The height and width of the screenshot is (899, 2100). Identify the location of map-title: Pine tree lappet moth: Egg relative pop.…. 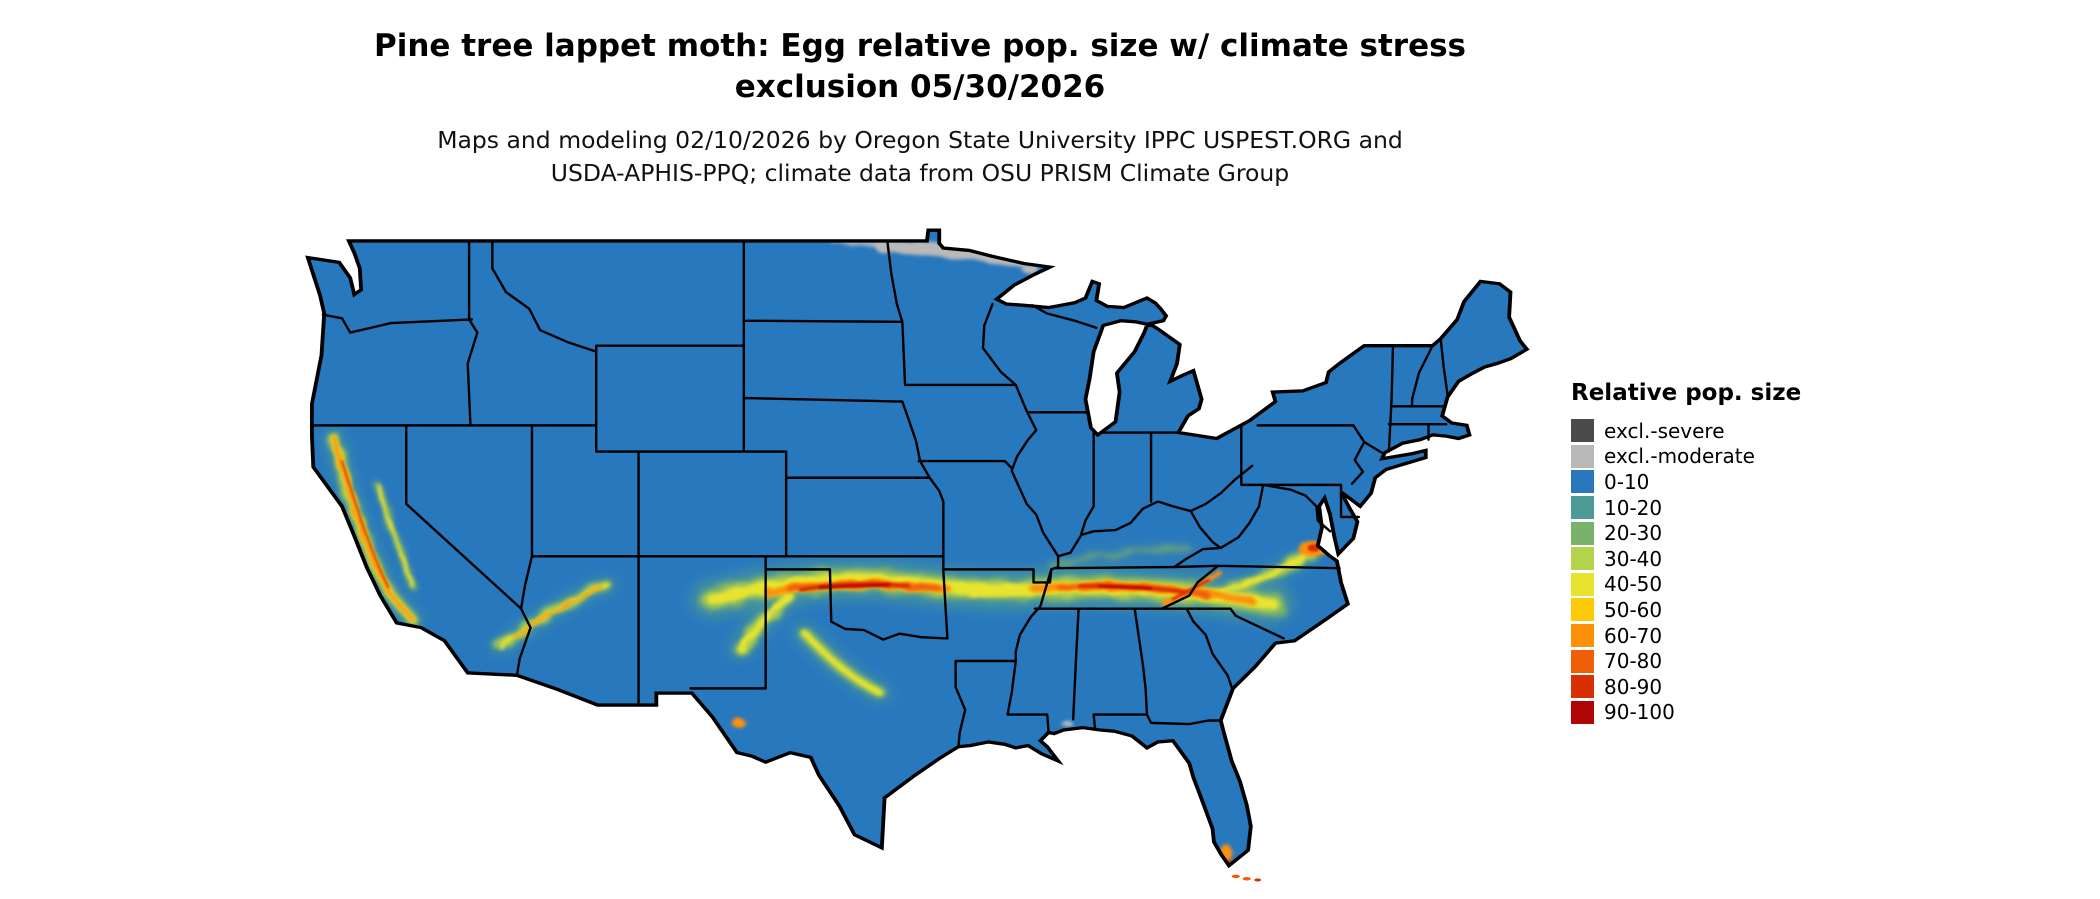
(920, 67).